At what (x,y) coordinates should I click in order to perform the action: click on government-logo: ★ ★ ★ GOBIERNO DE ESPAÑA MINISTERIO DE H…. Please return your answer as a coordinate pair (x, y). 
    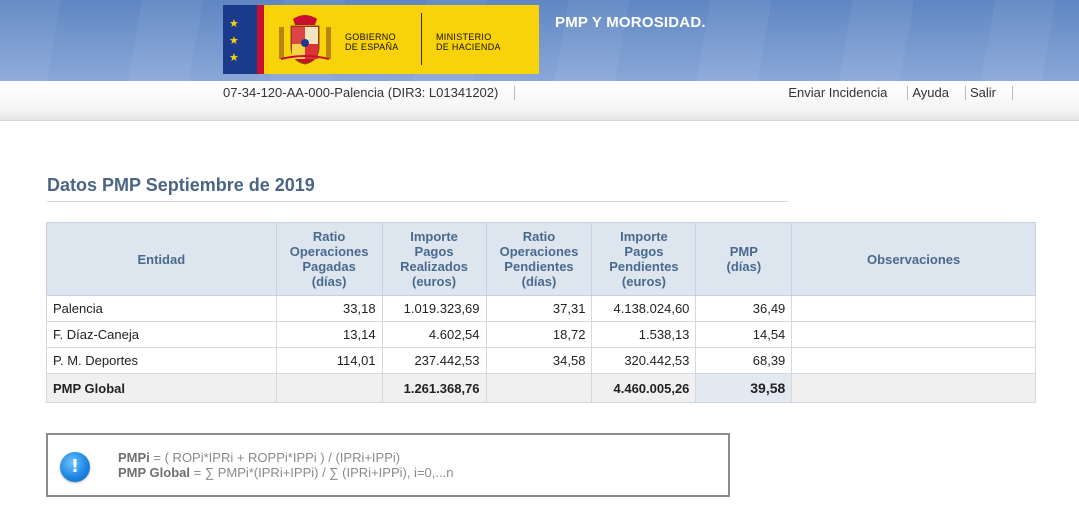
    Looking at the image, I should click on (381, 39).